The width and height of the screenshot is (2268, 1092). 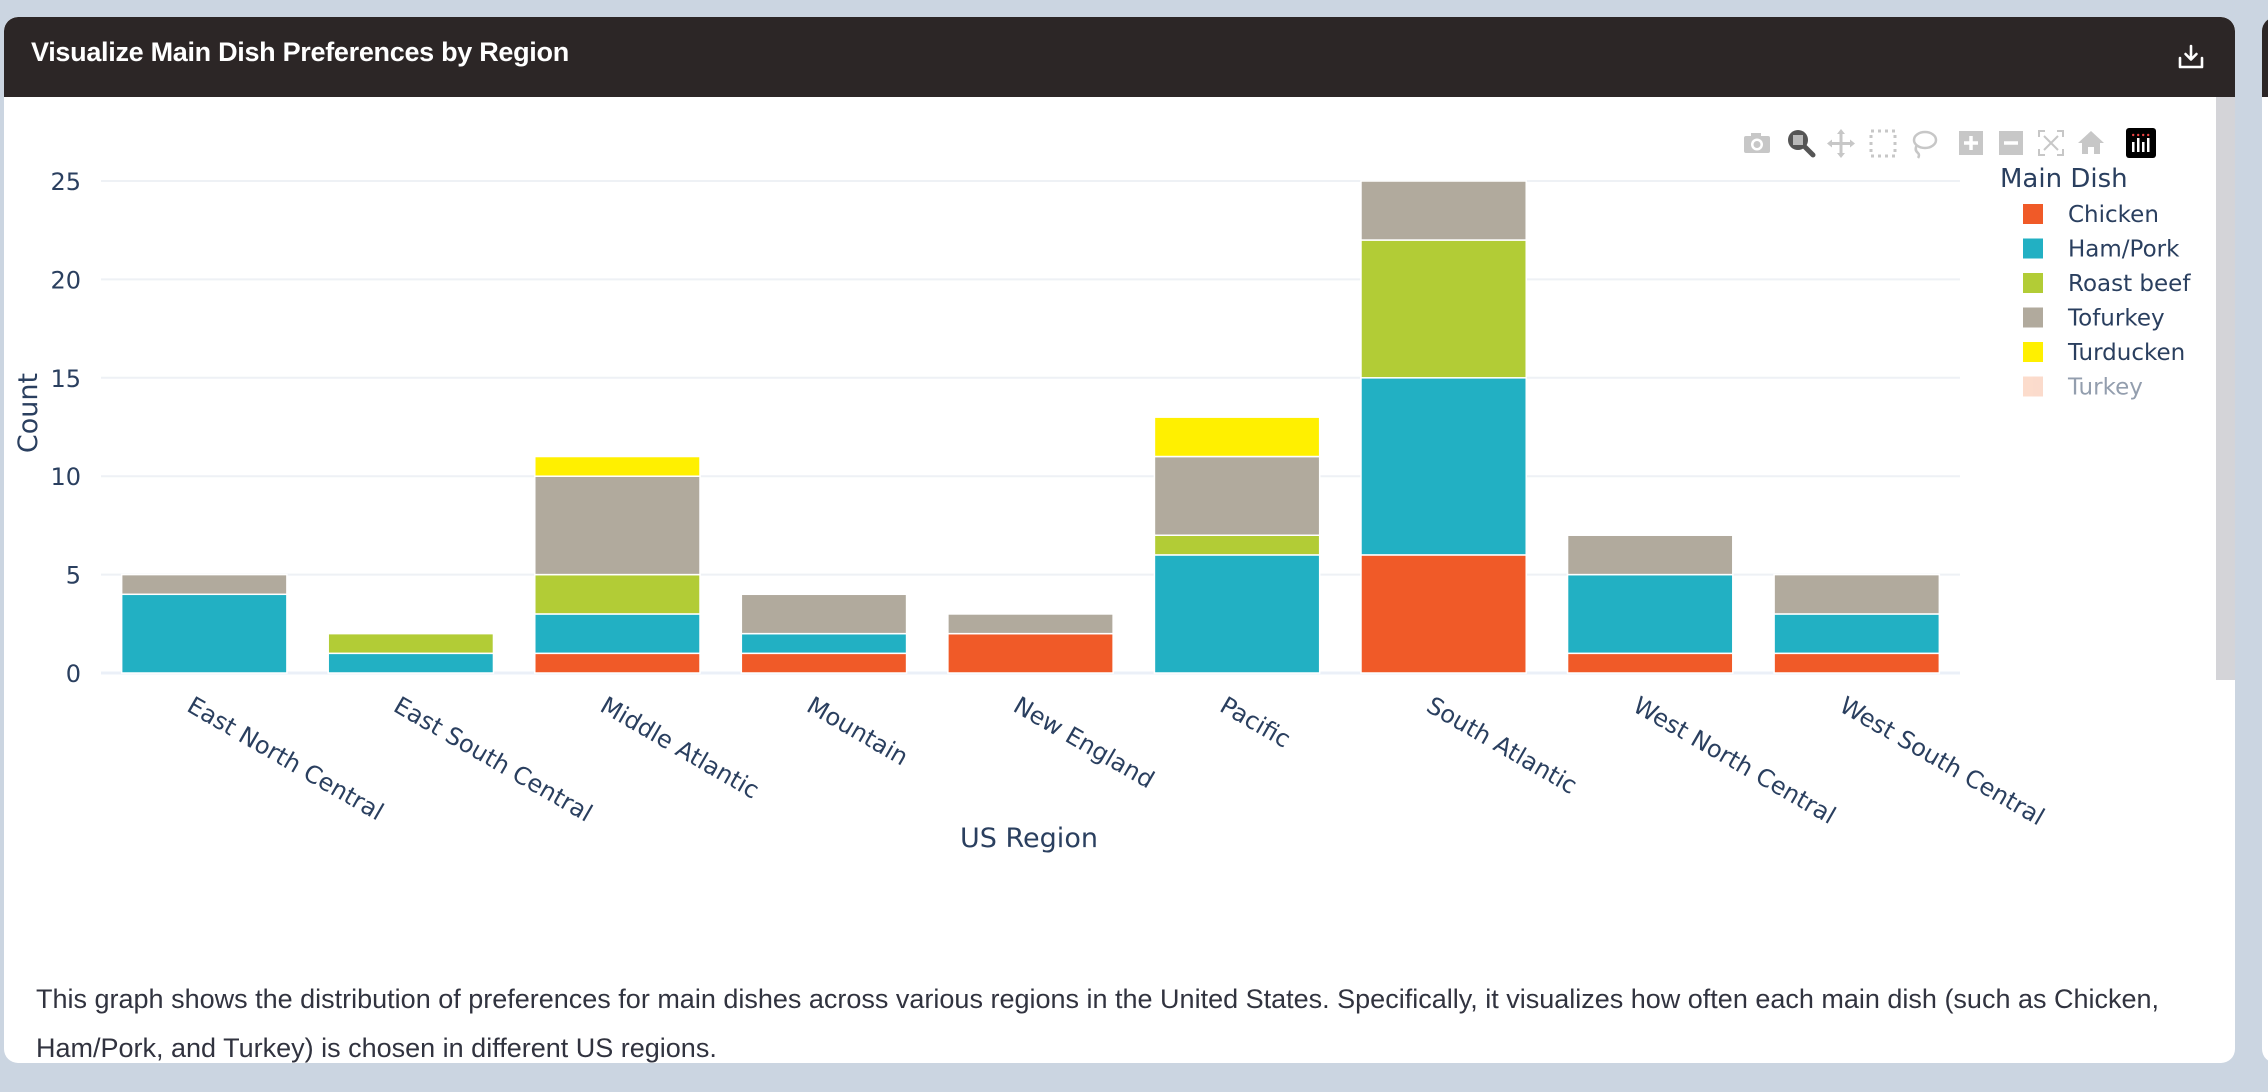 I want to click on y-tick-label: 15, so click(x=65, y=379).